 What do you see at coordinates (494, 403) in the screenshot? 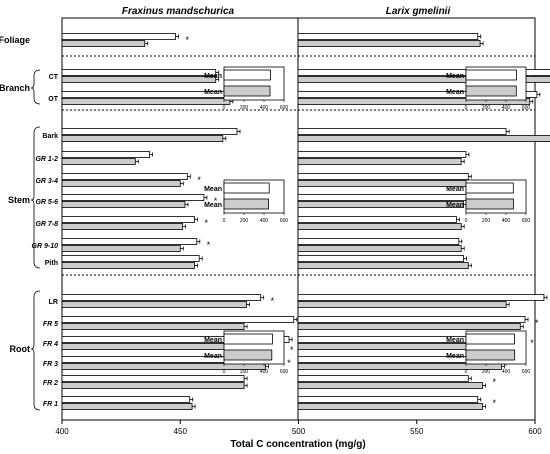
I see `sig-marker-p1-r15: *` at bounding box center [494, 403].